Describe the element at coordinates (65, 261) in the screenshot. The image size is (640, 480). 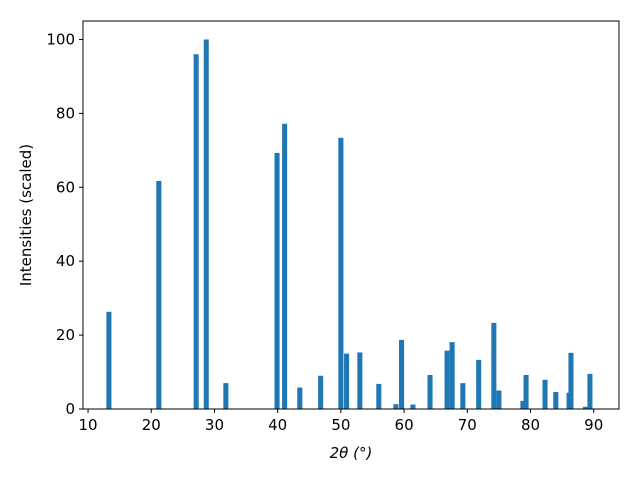
I see `y-tick-label: 40` at that location.